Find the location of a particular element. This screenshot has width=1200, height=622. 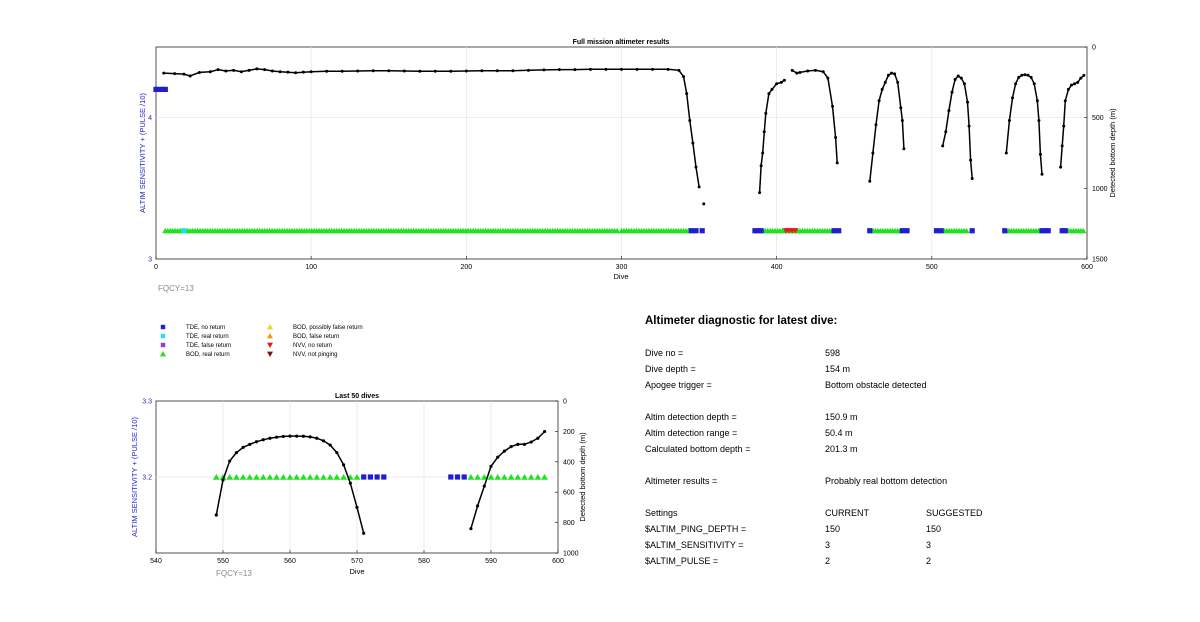

y-right-tick-label: 600 is located at coordinates (569, 493).